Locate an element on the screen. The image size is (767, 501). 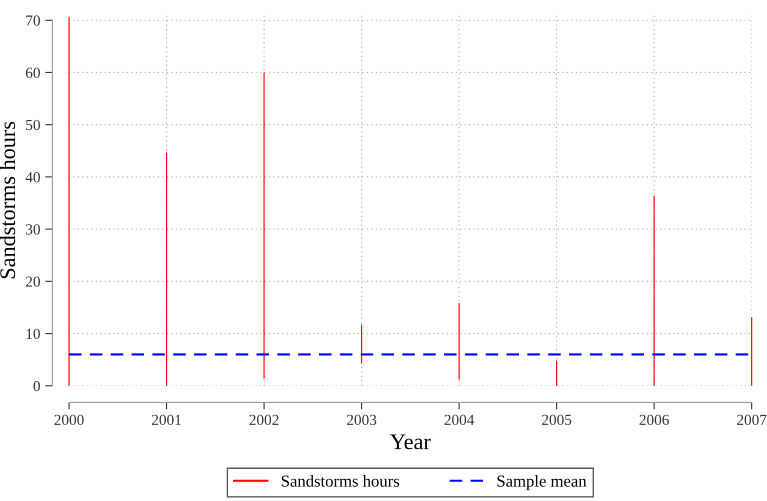
y-tick-label: 10 is located at coordinates (33, 334).